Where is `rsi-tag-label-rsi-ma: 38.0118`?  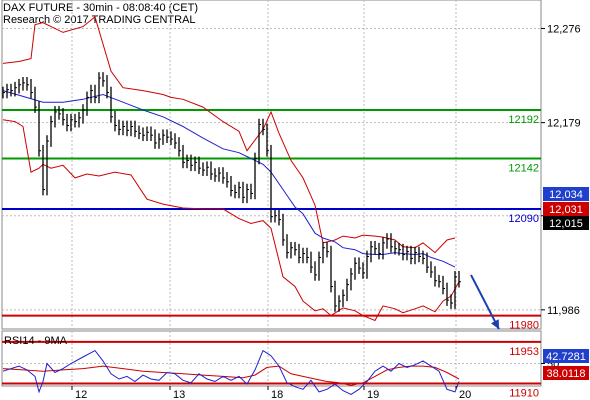 rsi-tag-label-rsi-ma: 38.0118 is located at coordinates (566, 374).